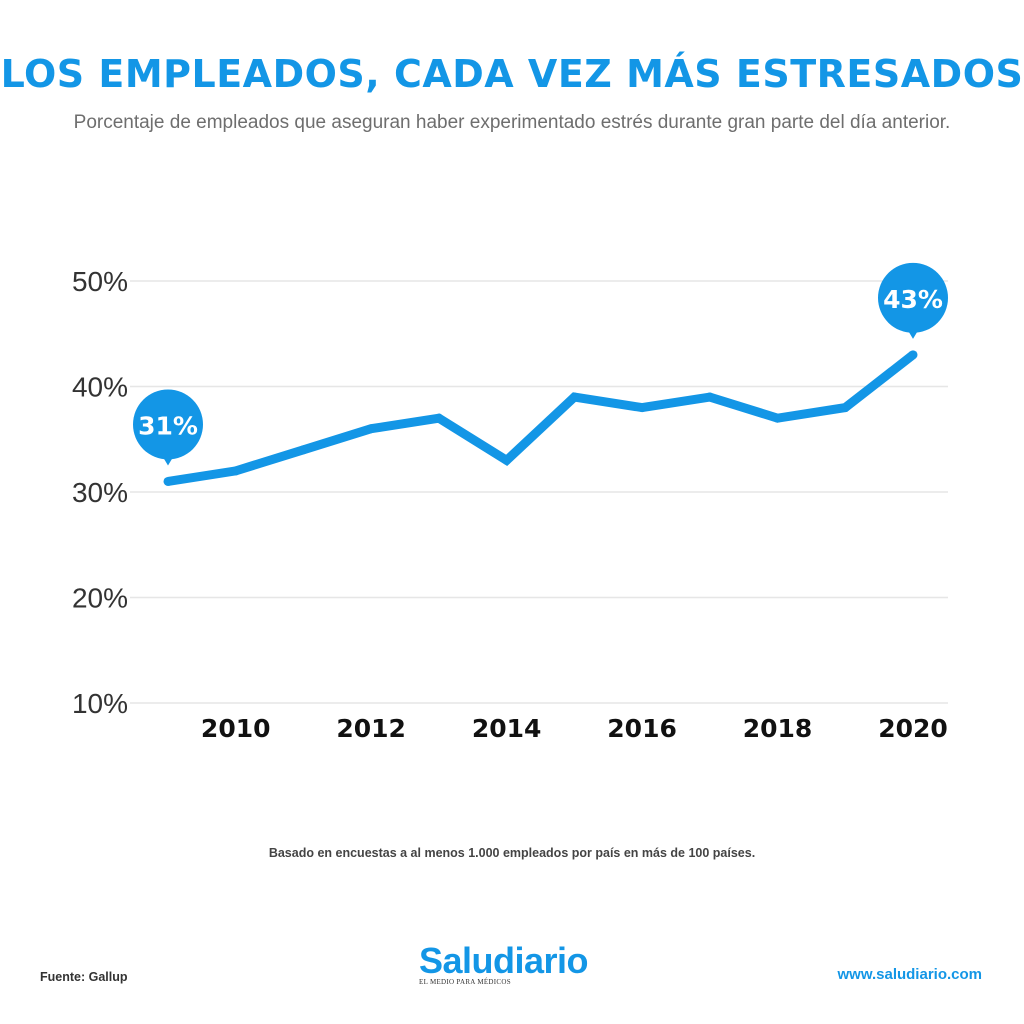 The height and width of the screenshot is (1024, 1024). Describe the element at coordinates (642, 408) in the screenshot. I see `data-point-2016` at that location.